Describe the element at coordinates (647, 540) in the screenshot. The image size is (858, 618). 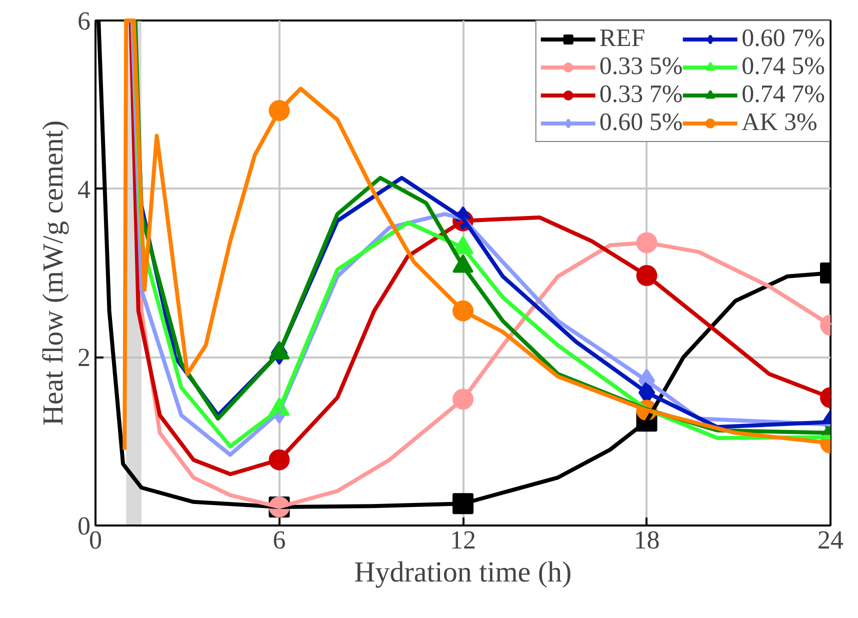
I see `x-tick-label: 18` at that location.